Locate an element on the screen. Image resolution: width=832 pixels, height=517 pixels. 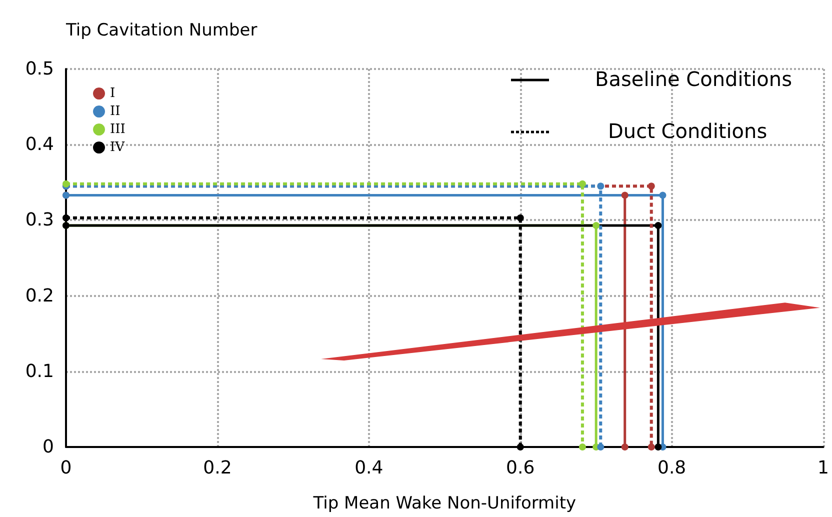
x-tick-label: 0 is located at coordinates (66, 468).